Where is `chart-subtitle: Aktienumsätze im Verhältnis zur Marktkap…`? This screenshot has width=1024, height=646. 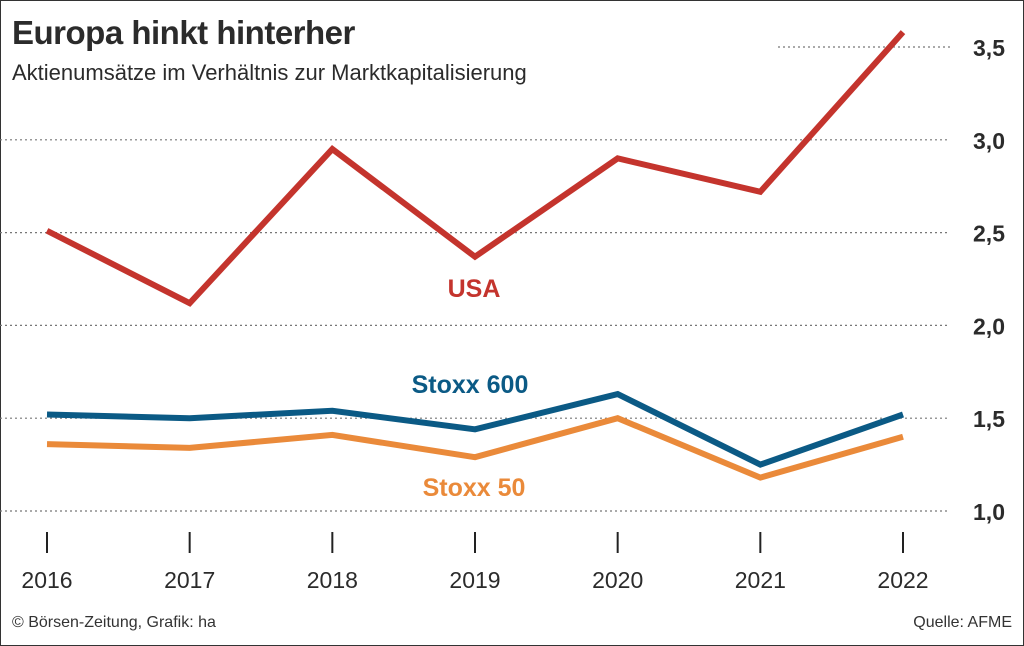 chart-subtitle: Aktienumsätze im Verhältnis zur Marktkap… is located at coordinates (269, 72).